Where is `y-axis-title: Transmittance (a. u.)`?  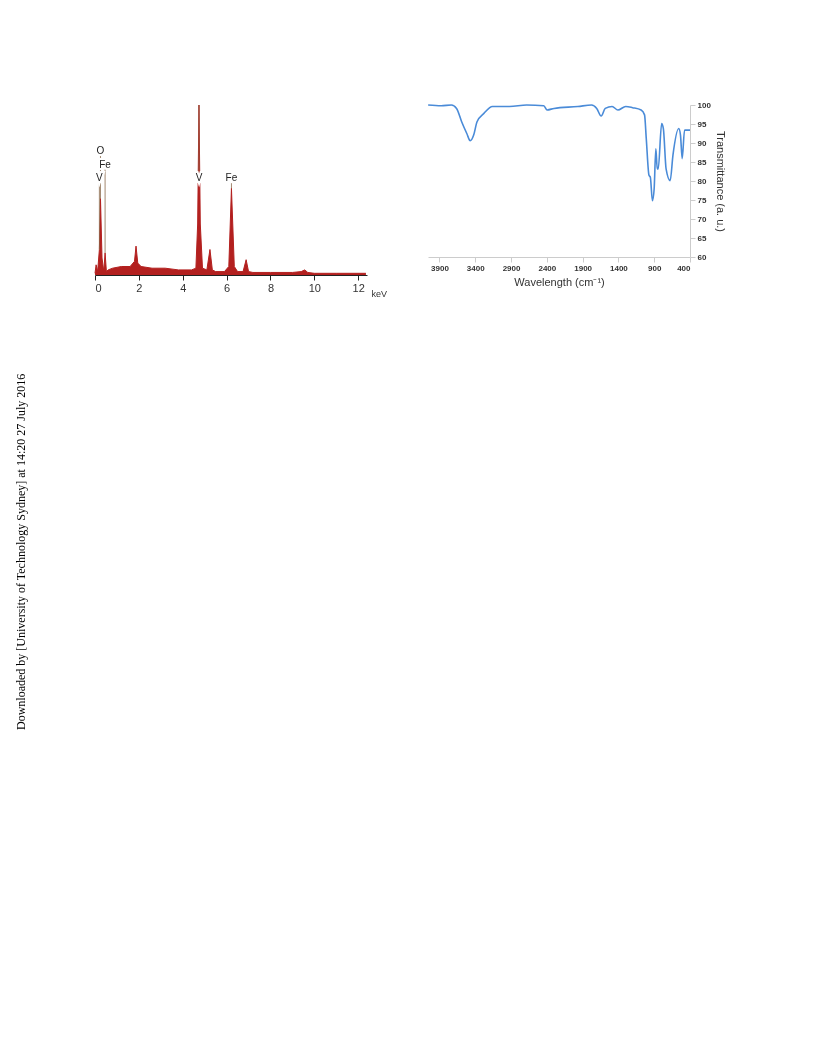 y-axis-title: Transmittance (a. u.) is located at coordinates (720, 181).